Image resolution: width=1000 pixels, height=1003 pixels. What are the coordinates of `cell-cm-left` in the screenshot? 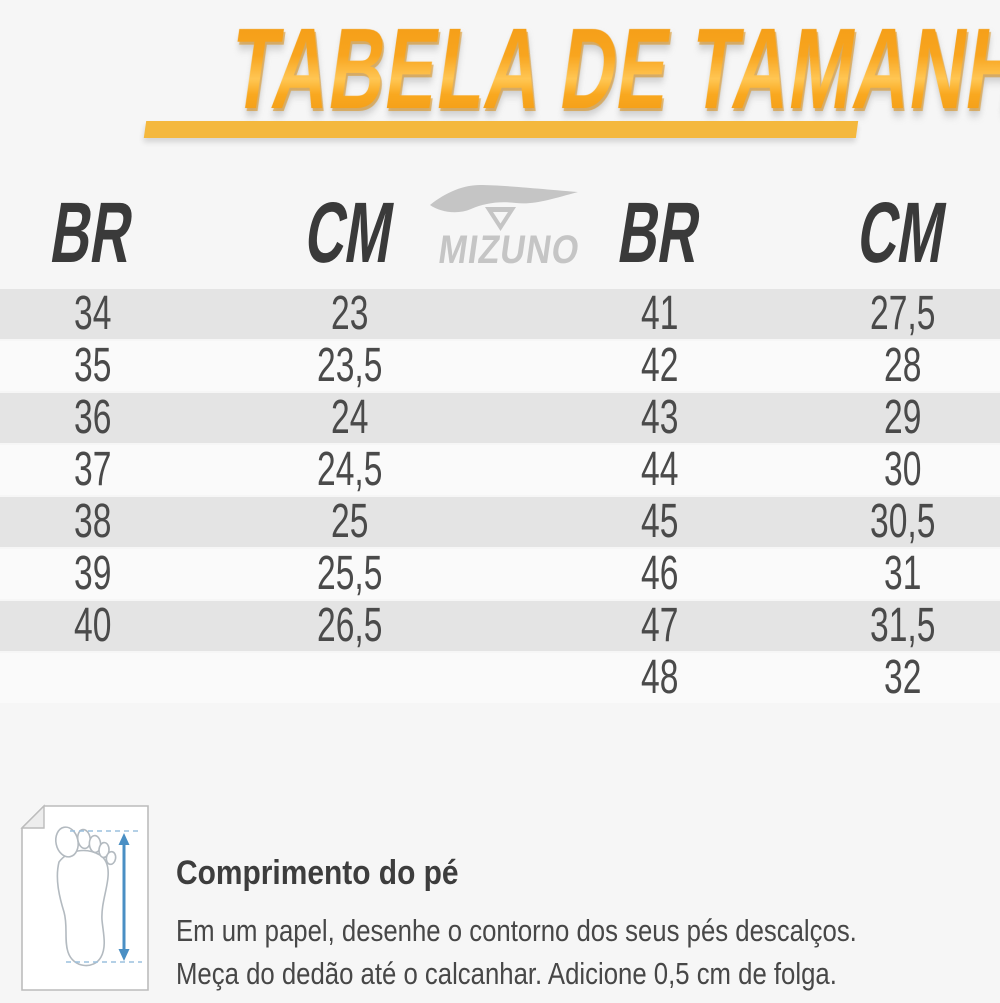 It's located at (350, 683).